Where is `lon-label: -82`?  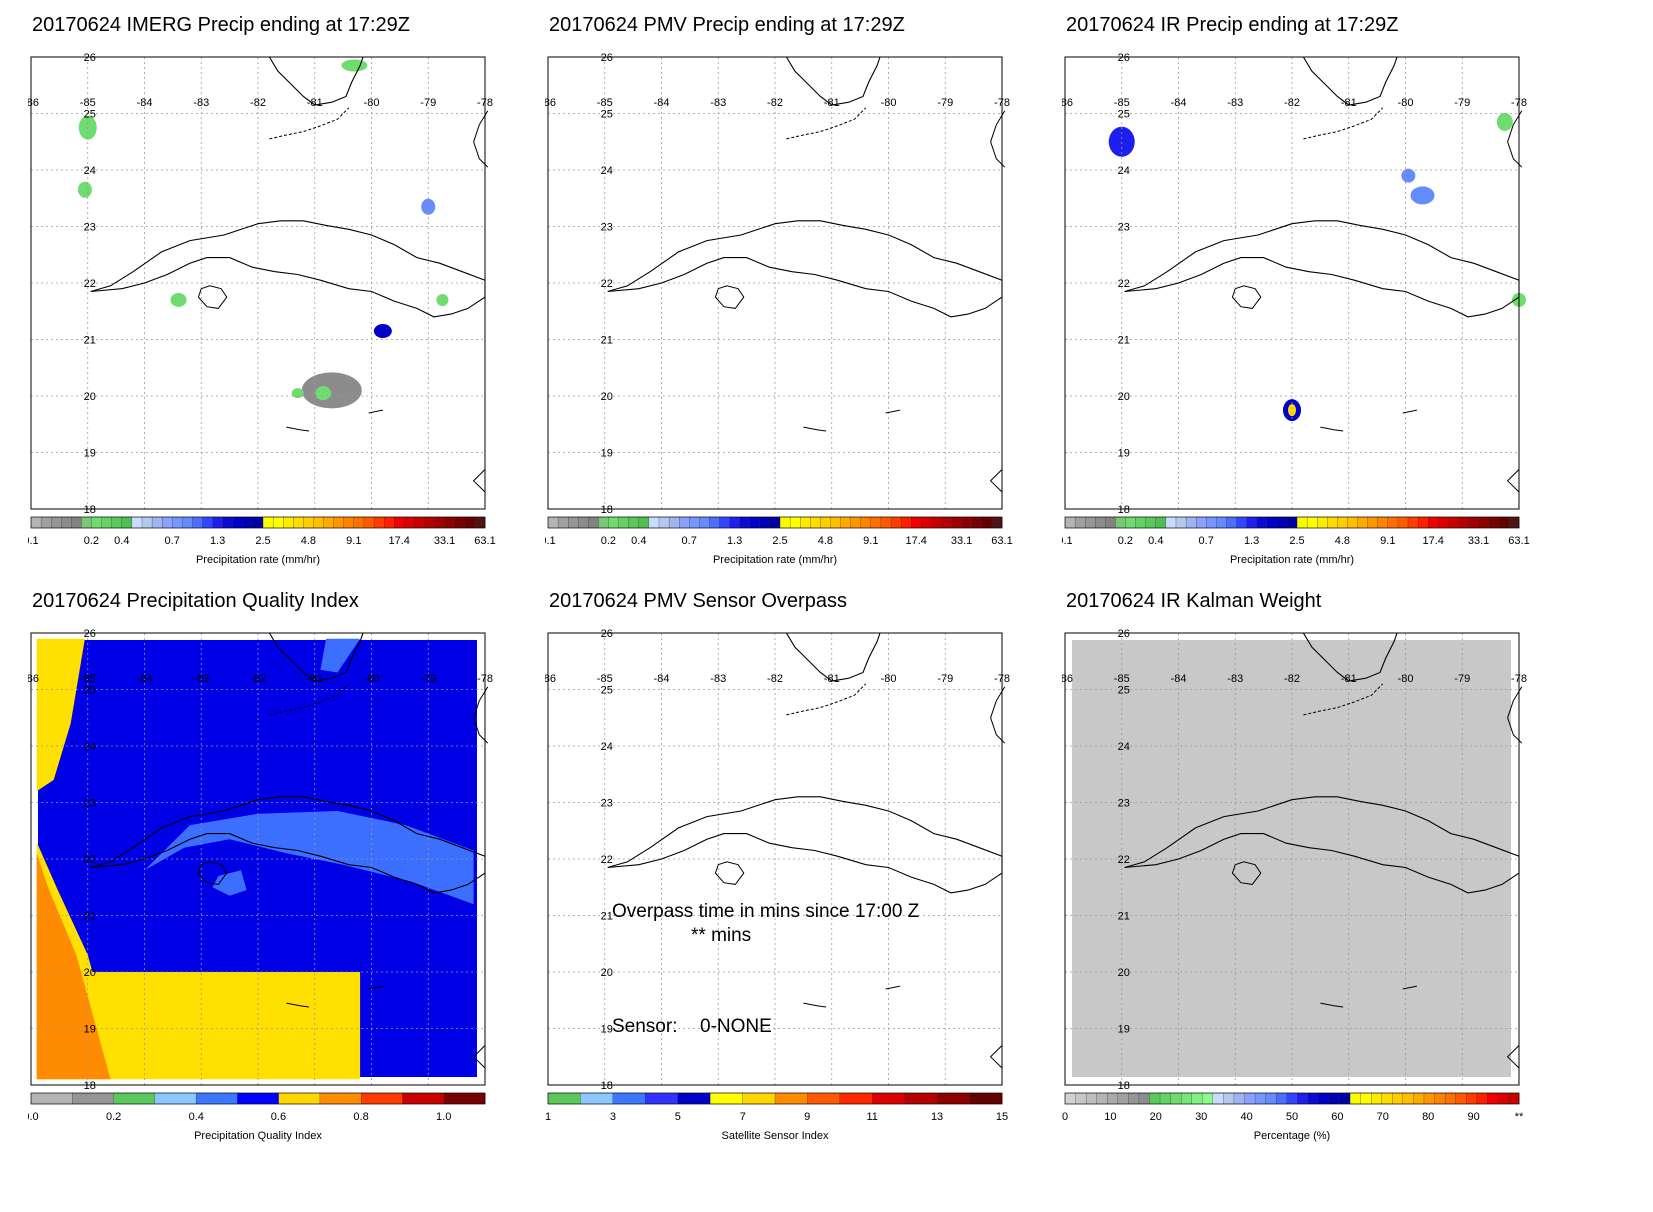 lon-label: -82 is located at coordinates (1292, 679).